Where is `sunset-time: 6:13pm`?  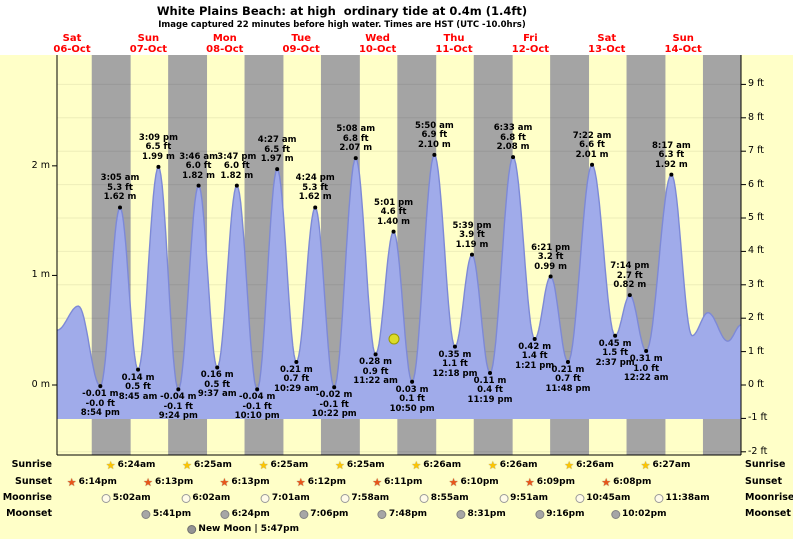
sunset-time: 6:13pm is located at coordinates (174, 482).